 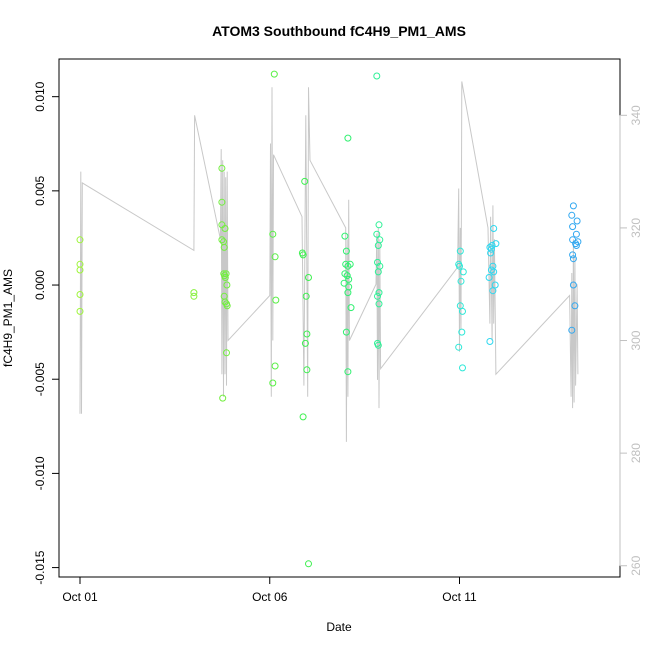 I want to click on x-axis-label: Date, so click(x=339, y=627).